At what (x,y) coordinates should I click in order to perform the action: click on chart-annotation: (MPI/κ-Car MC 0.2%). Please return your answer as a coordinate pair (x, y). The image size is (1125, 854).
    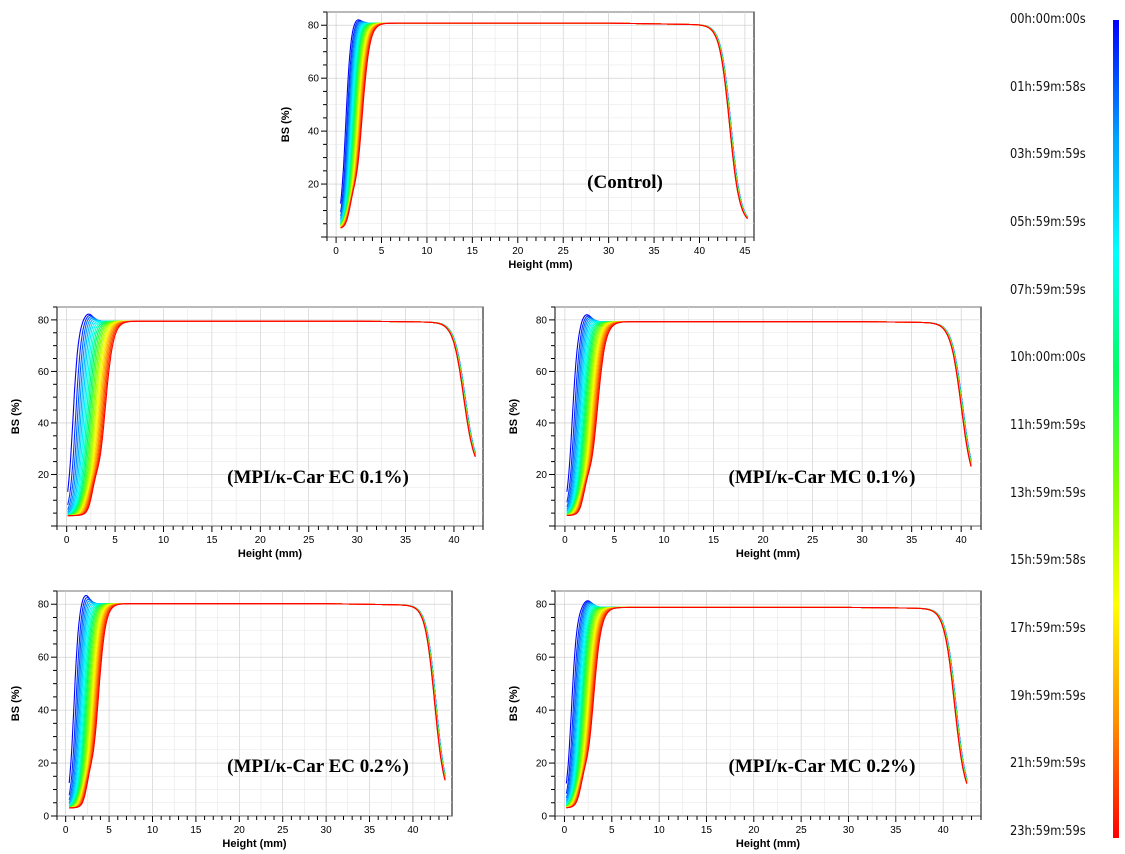
    Looking at the image, I should click on (822, 766).